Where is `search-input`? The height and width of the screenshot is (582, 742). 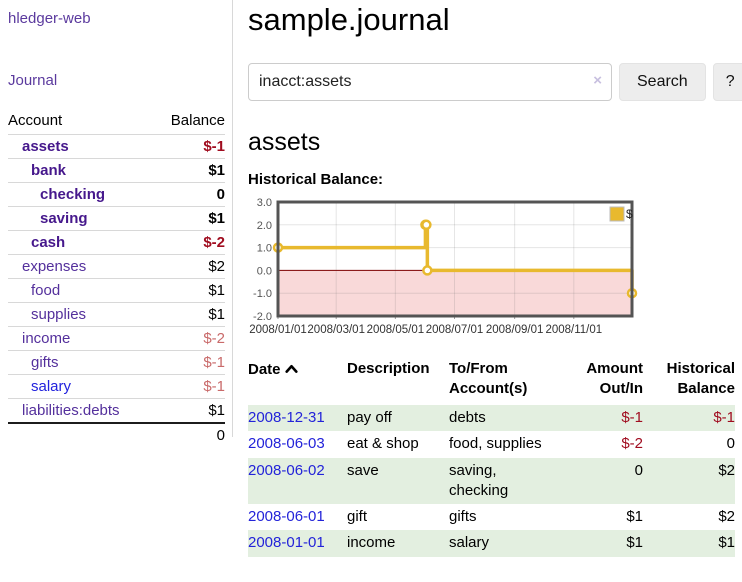
search-input is located at coordinates (430, 82).